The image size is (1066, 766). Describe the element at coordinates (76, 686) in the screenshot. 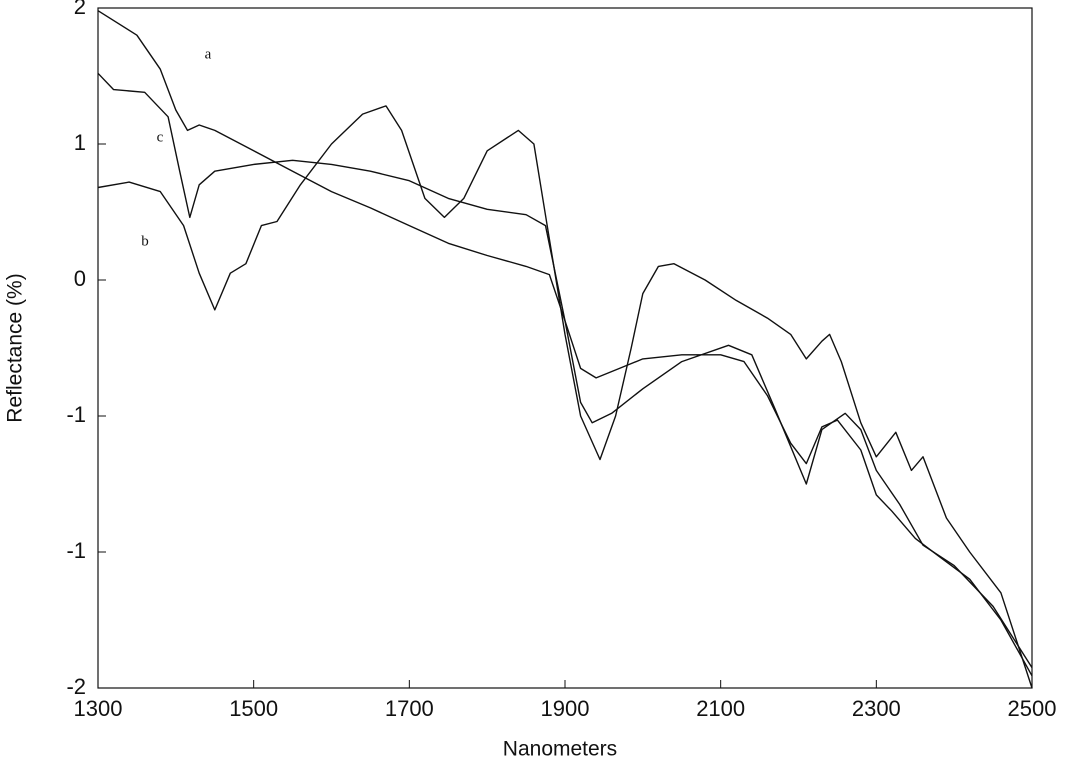

I see `y-tick-label: -2` at that location.